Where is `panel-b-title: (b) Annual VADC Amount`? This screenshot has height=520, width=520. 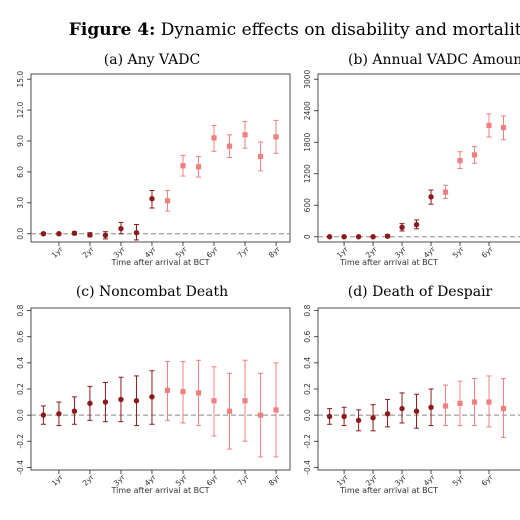
panel-b-title: (b) Annual VADC Amount is located at coordinates (434, 60).